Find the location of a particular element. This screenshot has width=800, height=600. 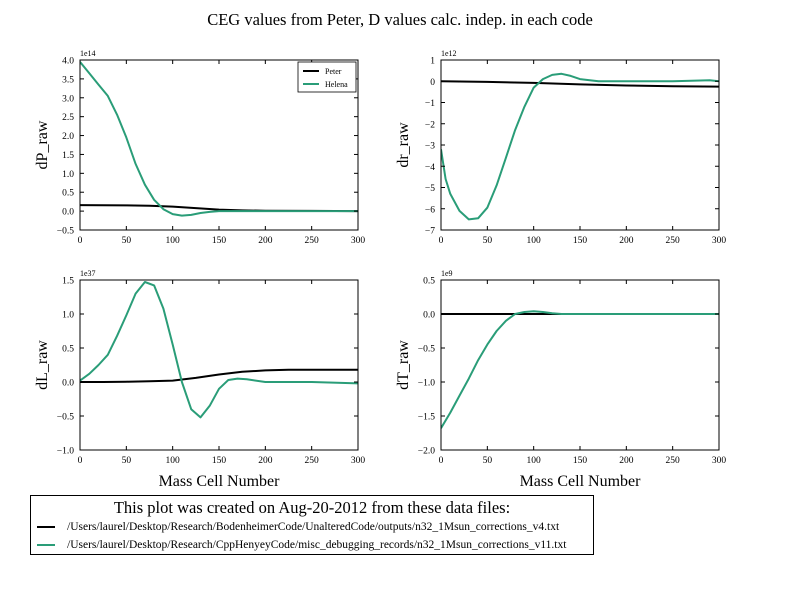

y-tick-label: −1.5 is located at coordinates (426, 418).